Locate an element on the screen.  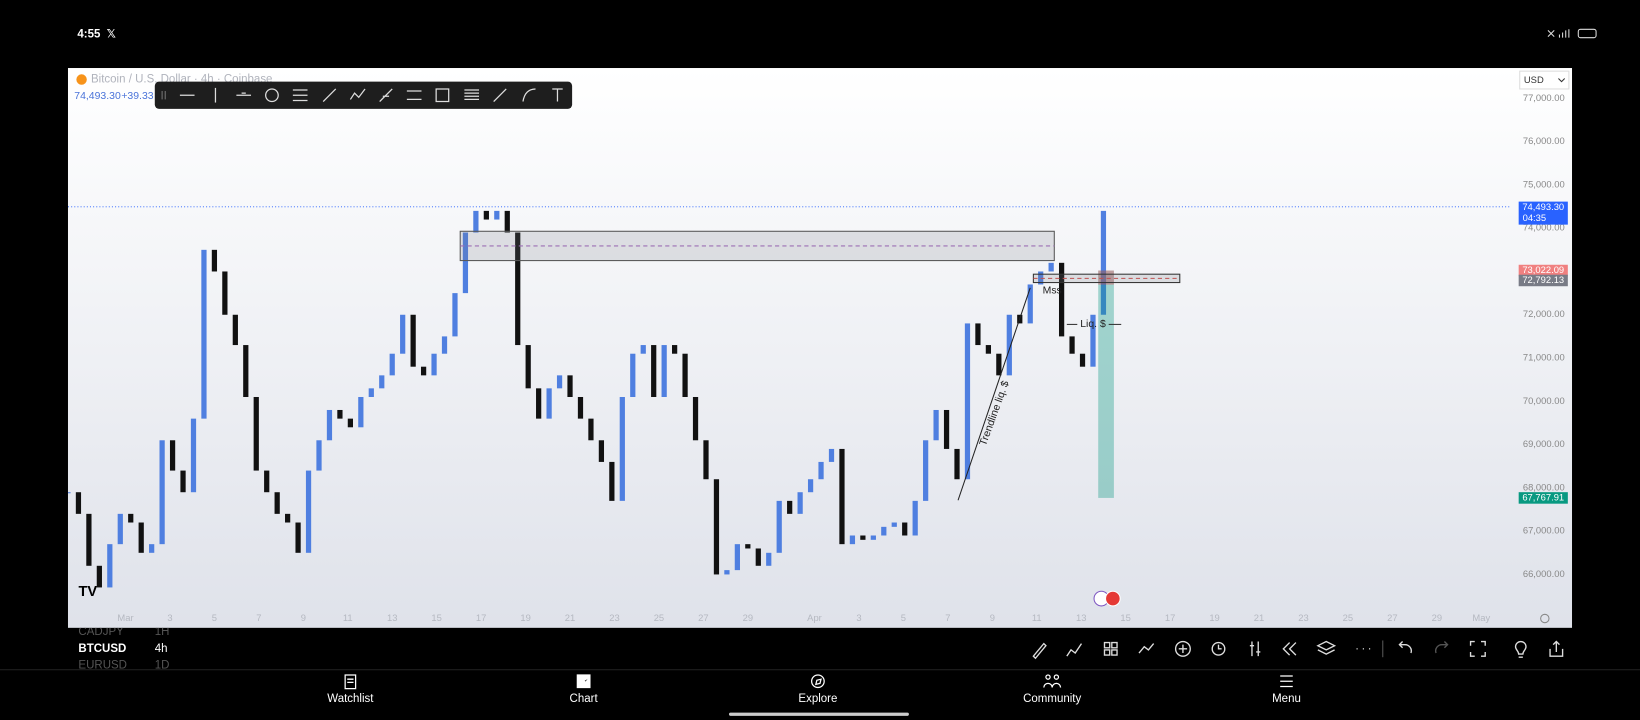
symbol-ticker: CADJPY is located at coordinates (101, 632).